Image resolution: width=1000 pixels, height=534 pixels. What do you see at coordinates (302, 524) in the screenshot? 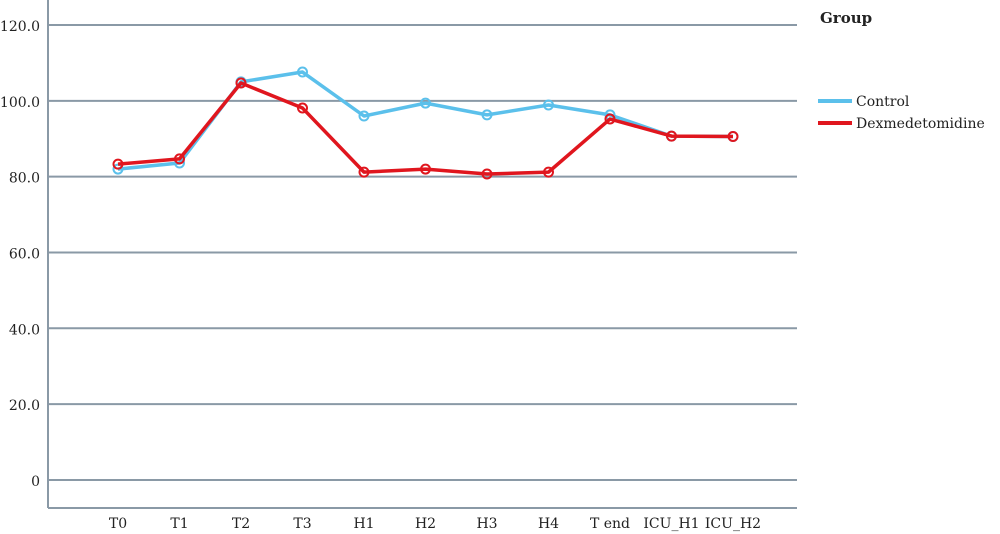
I see `x-tick-label: T3` at bounding box center [302, 524].